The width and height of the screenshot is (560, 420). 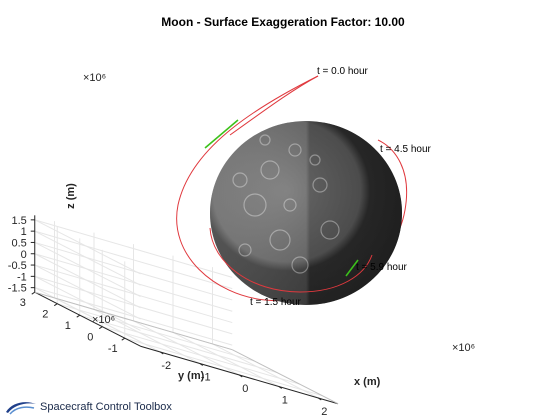 What do you see at coordinates (106, 407) in the screenshot?
I see `footer-brand-text: Spacecraft Control Toolbox` at bounding box center [106, 407].